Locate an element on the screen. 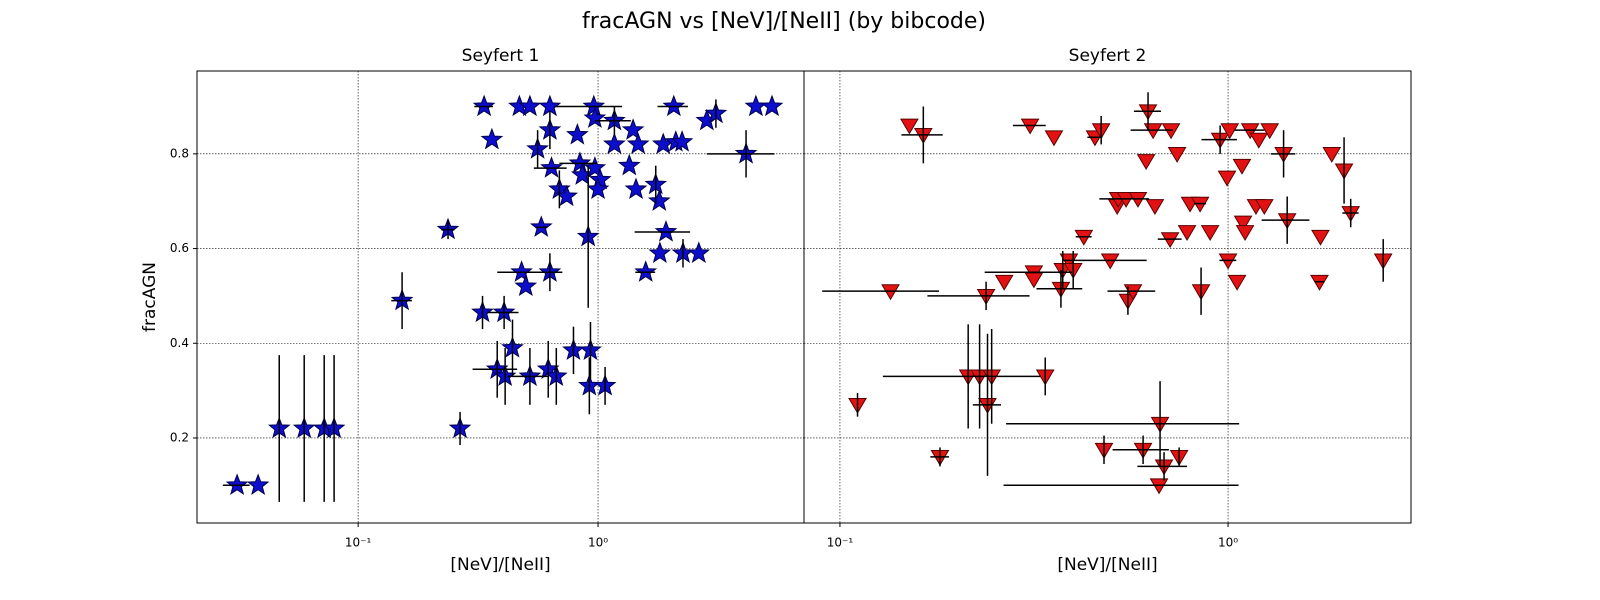 The width and height of the screenshot is (1600, 600). y-tick-label: 0.2 is located at coordinates (179, 437).